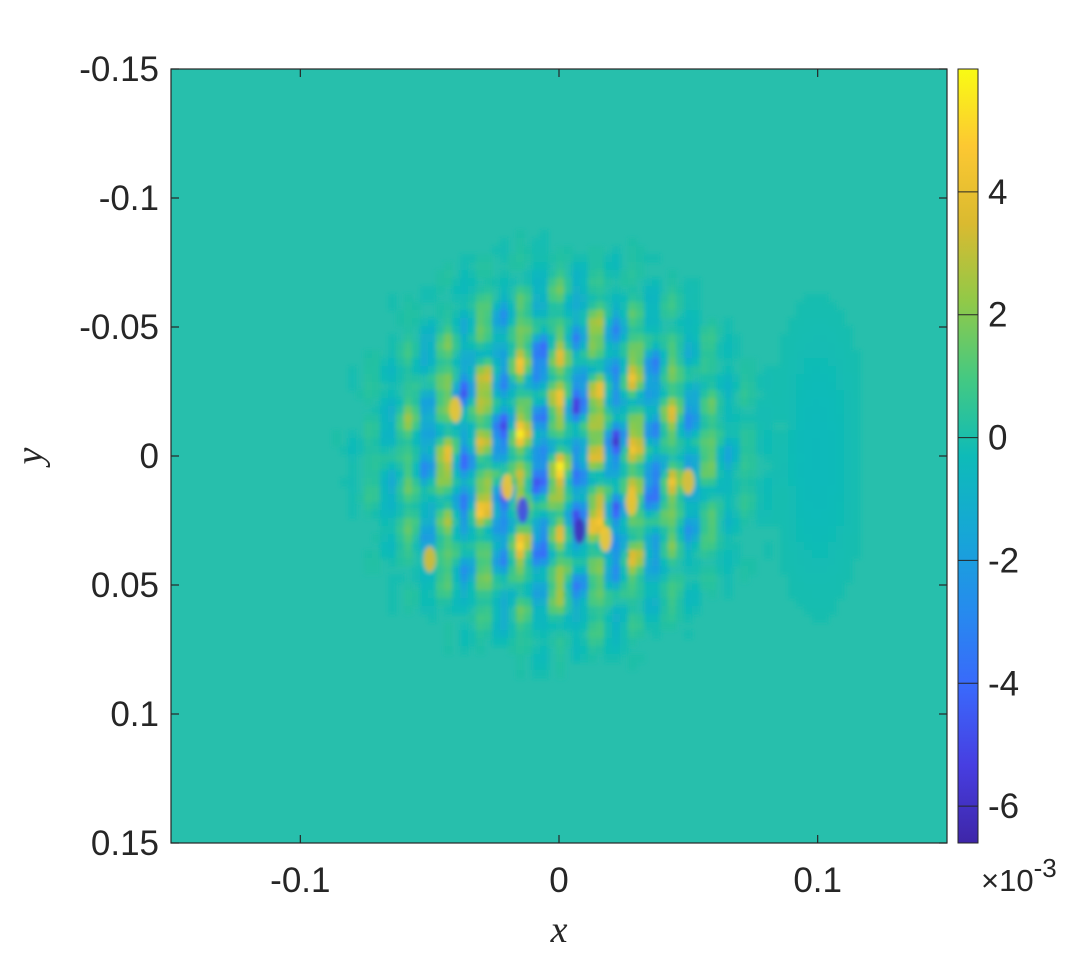  Describe the element at coordinates (968, 456) in the screenshot. I see `colorbar` at that location.